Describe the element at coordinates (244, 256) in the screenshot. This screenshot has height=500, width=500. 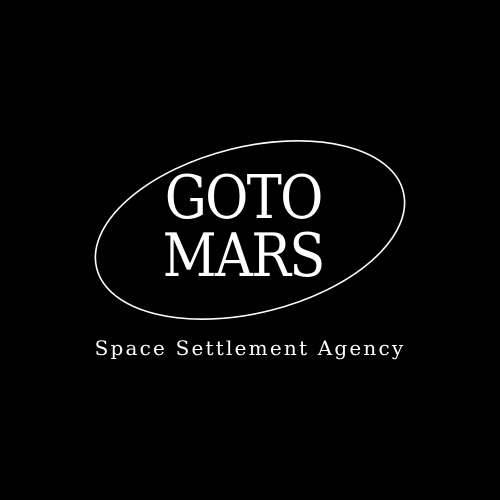
I see `logo-title-line2: MARS` at that location.